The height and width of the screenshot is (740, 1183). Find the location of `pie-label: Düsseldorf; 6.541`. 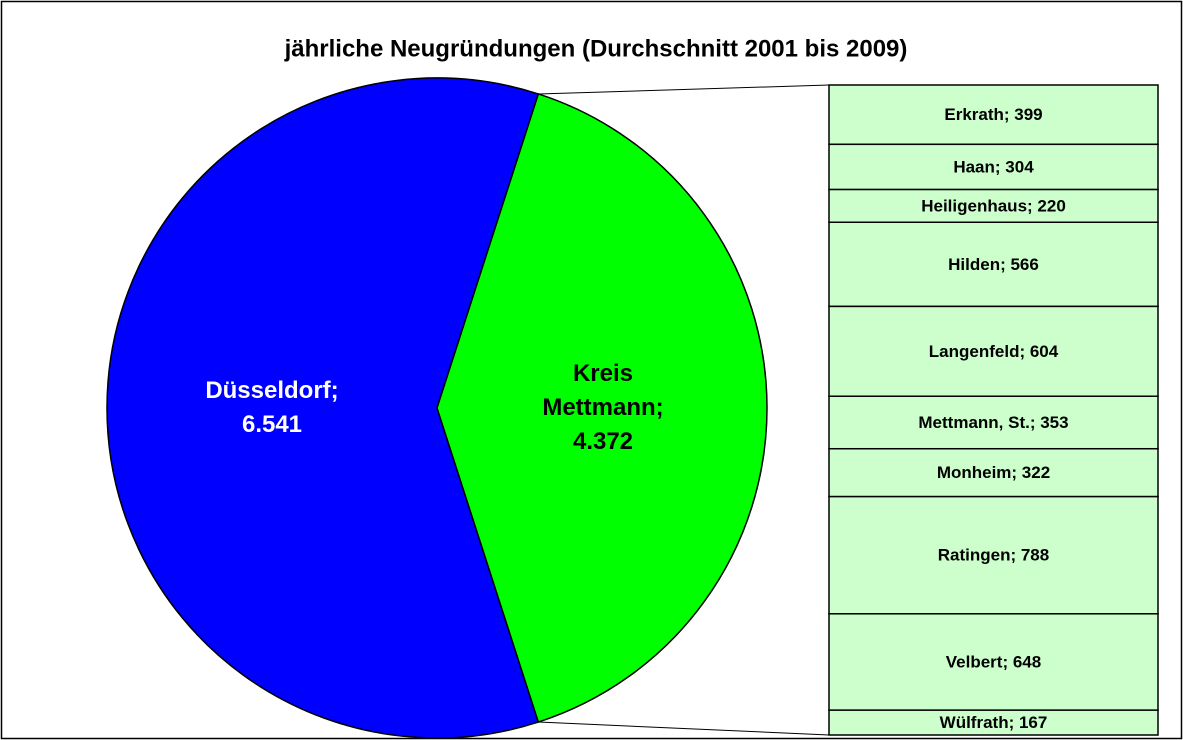

pie-label: Düsseldorf; 6.541 is located at coordinates (272, 407).